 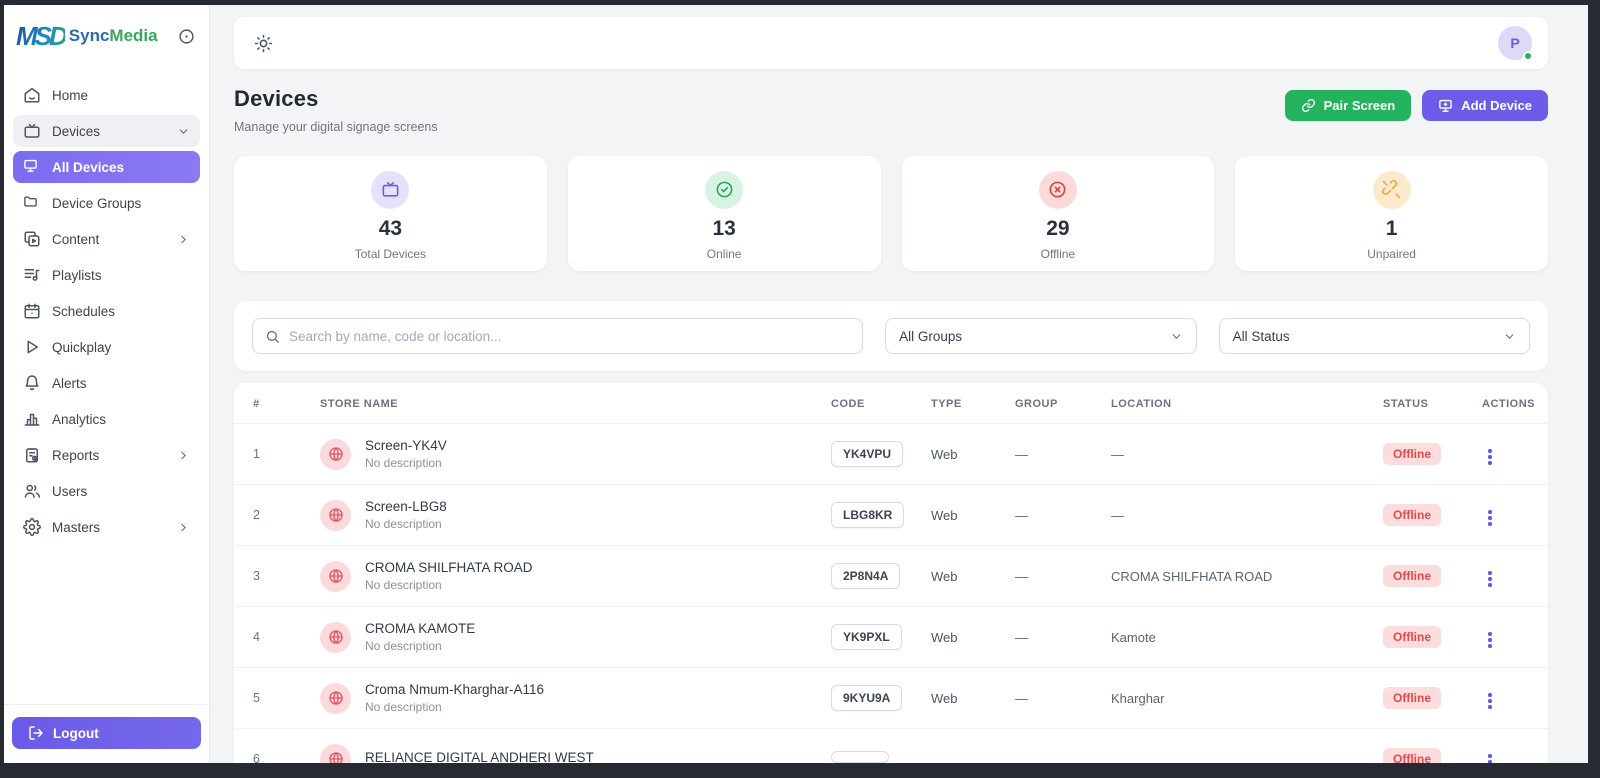 What do you see at coordinates (891, 213) in the screenshot?
I see `stats-cards: 43 Total Devices 13 Online 29 Offline` at bounding box center [891, 213].